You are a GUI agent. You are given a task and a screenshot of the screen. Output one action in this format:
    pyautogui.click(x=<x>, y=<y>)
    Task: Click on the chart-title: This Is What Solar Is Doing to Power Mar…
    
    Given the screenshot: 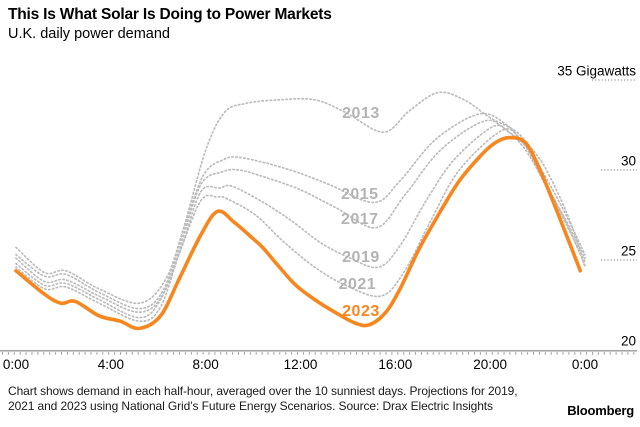 What is the action you would take?
    pyautogui.click(x=170, y=14)
    